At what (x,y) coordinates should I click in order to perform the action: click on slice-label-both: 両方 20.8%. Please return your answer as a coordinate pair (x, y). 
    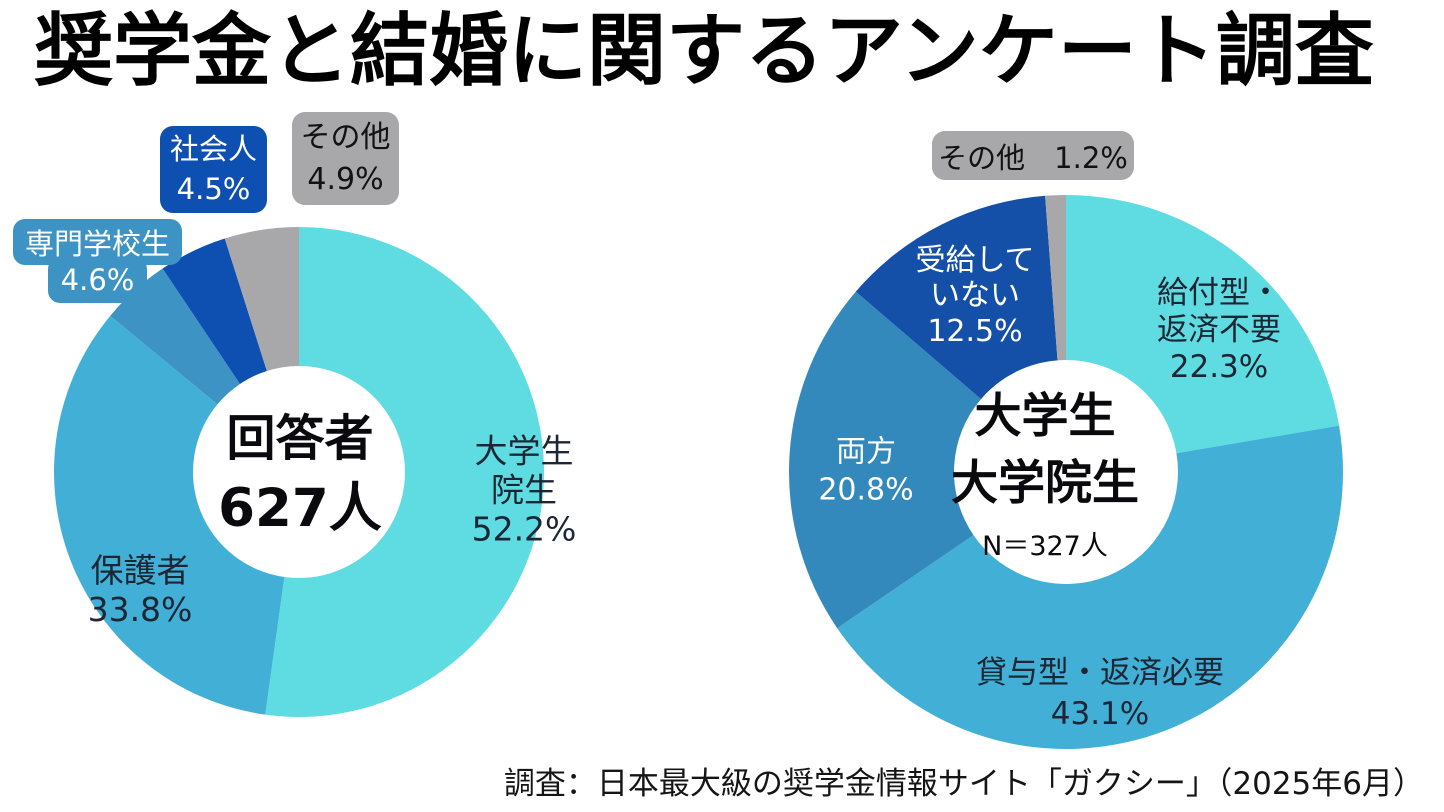
    Looking at the image, I should click on (865, 471).